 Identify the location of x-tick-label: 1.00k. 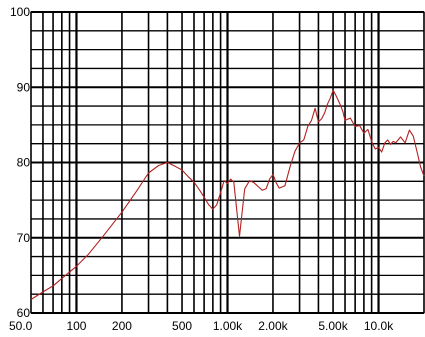
(228, 326).